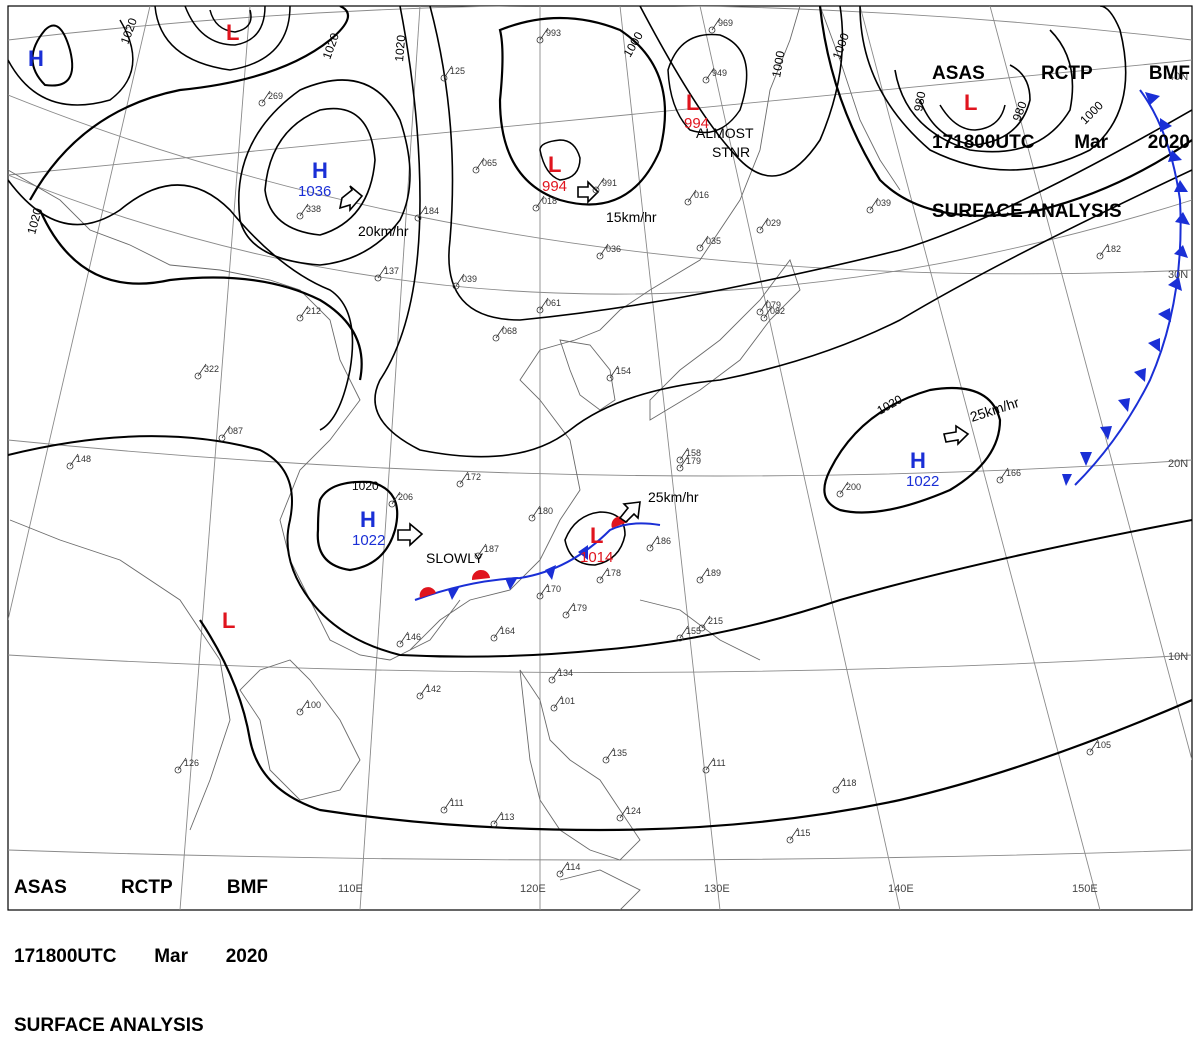 Image resolution: width=1200 pixels, height=1060 pixels. What do you see at coordinates (713, 241) in the screenshot?
I see `station-pressure-label: 035` at bounding box center [713, 241].